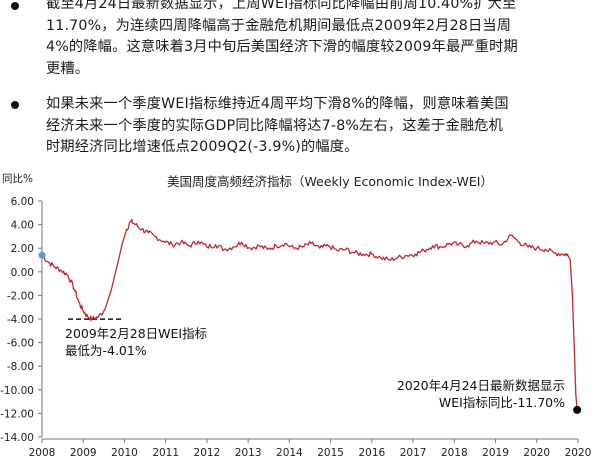 Image resolution: width=600 pixels, height=468 pixels. Describe the element at coordinates (371, 453) in the screenshot. I see `x-tick-label: 2016` at that location.